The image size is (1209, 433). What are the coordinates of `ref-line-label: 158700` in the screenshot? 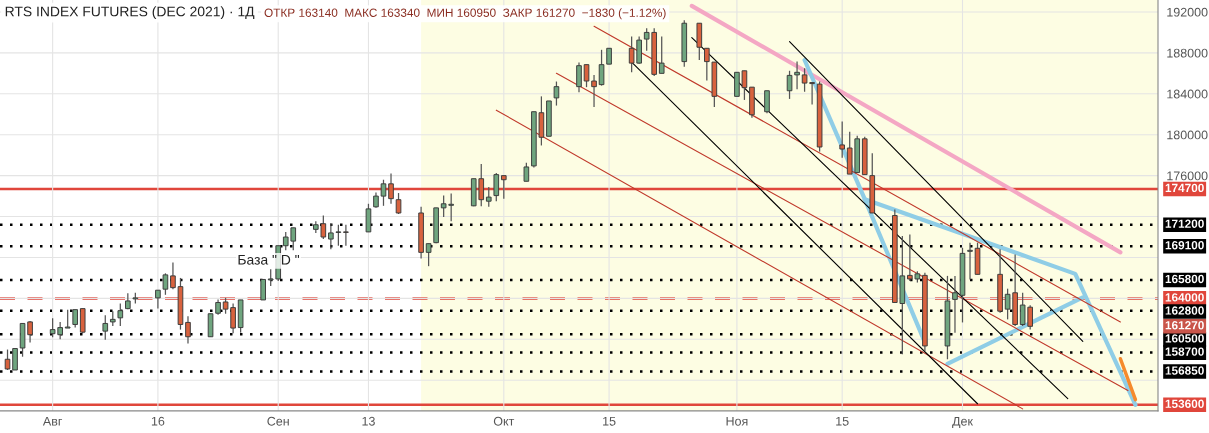 It's located at (1184, 351).